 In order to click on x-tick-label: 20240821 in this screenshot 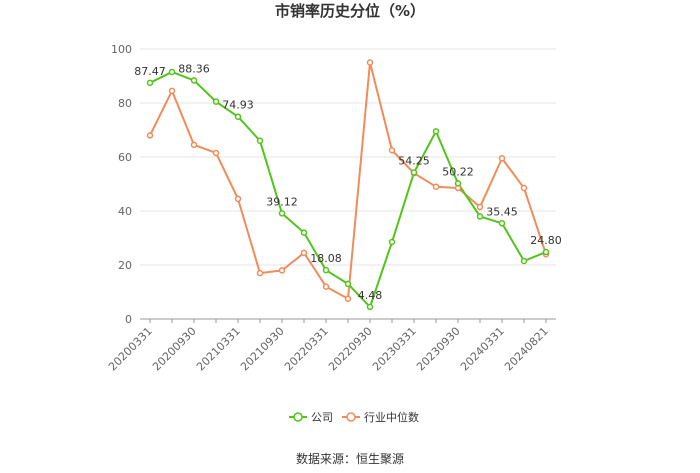, I will do `click(526, 349)`.